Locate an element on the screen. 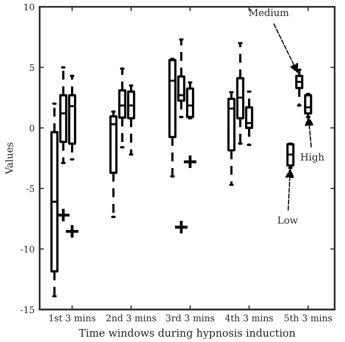 This screenshot has height=342, width=345. x-axis-title: Time windows during hypnosis induction is located at coordinates (187, 333).